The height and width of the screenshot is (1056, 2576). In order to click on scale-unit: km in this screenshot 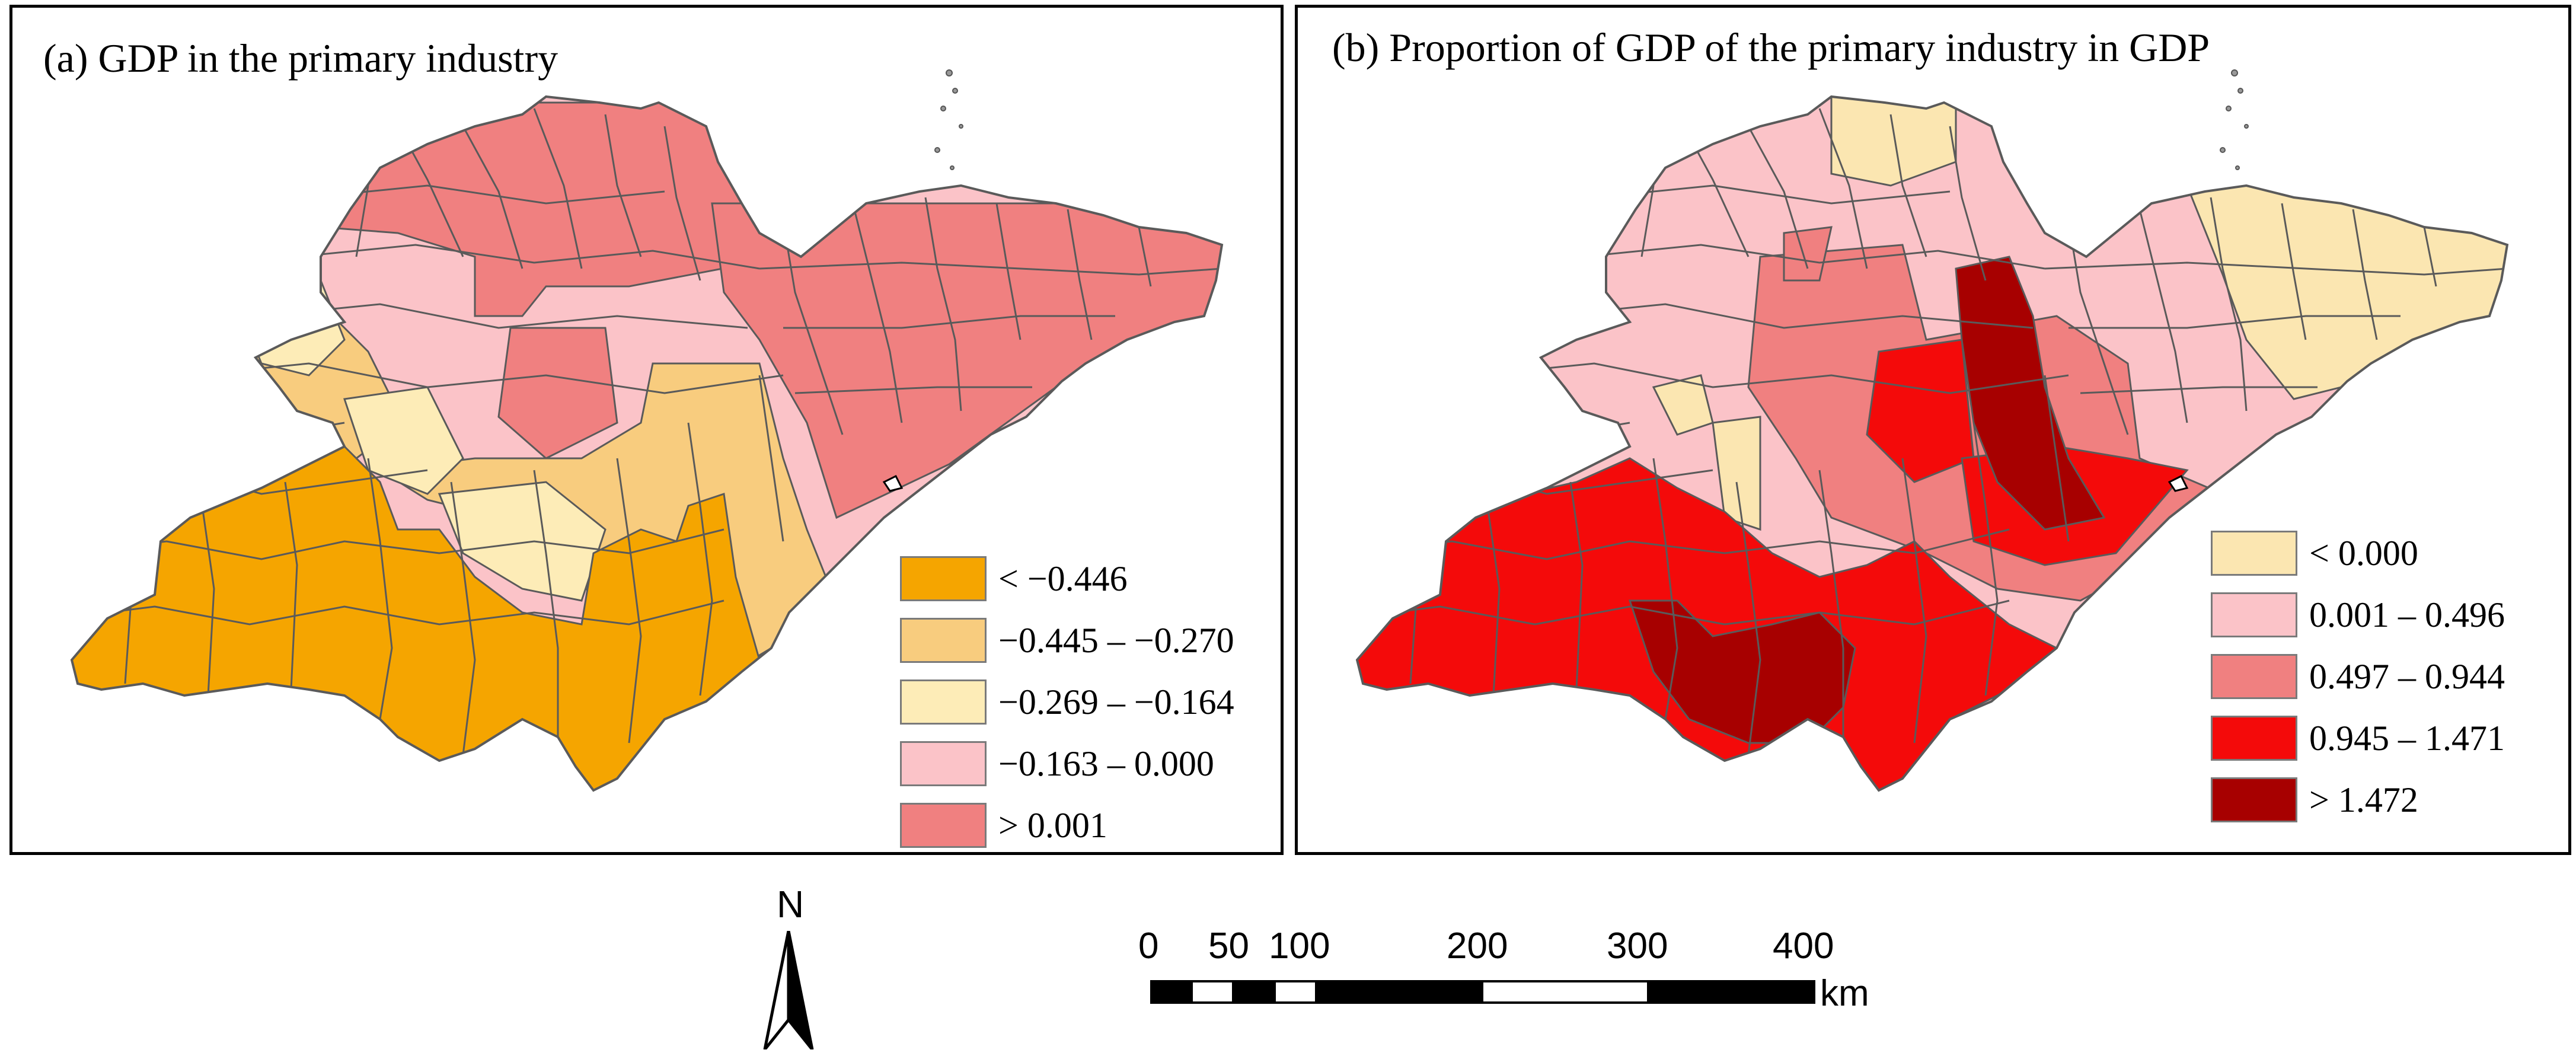, I will do `click(1844, 993)`.